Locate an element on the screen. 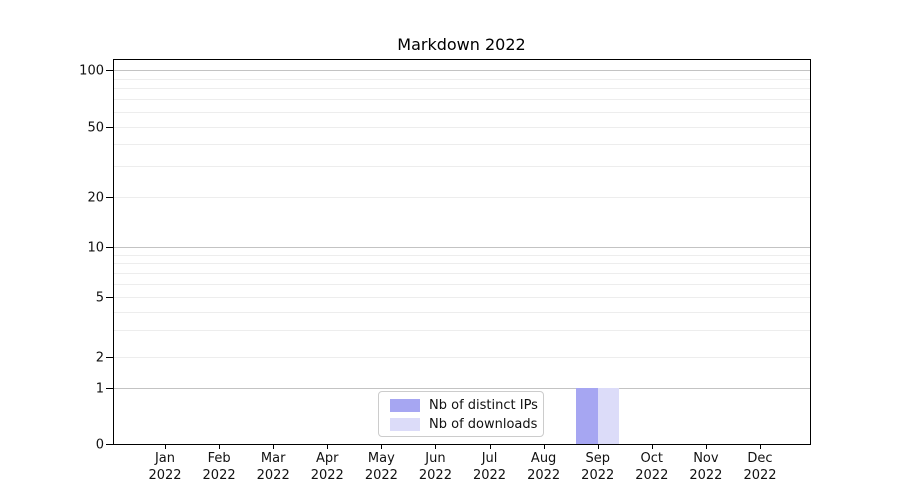 This screenshot has width=900, height=500. bar-nb-of-downloads-sep is located at coordinates (608, 416).